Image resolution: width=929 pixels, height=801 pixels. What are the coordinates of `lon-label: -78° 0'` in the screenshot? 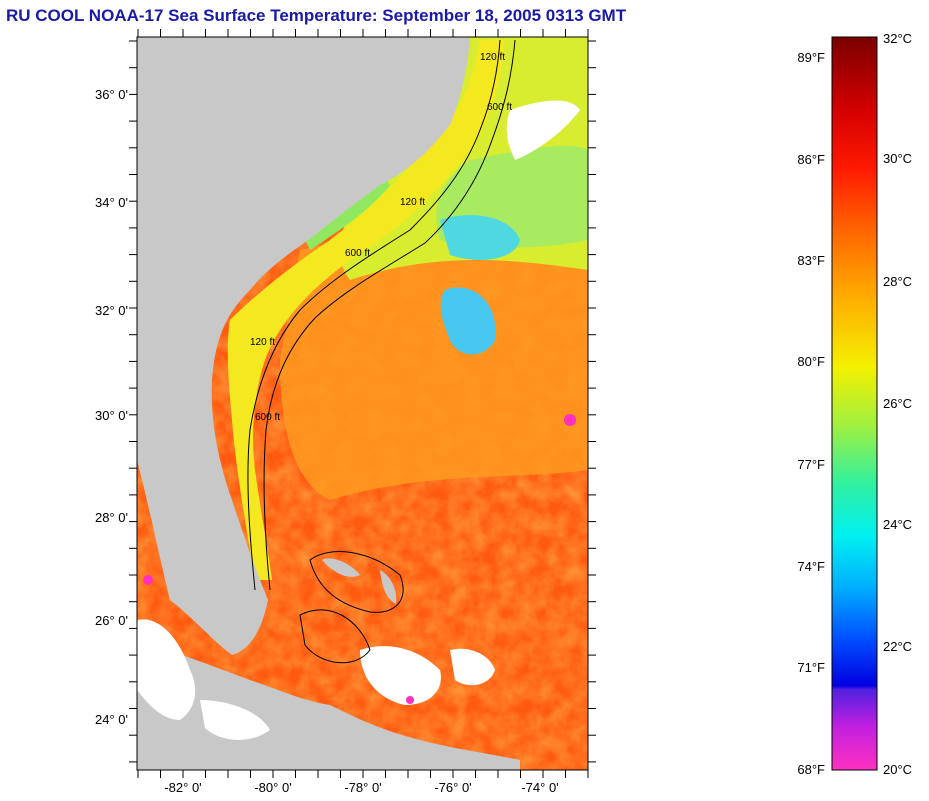 It's located at (362, 787).